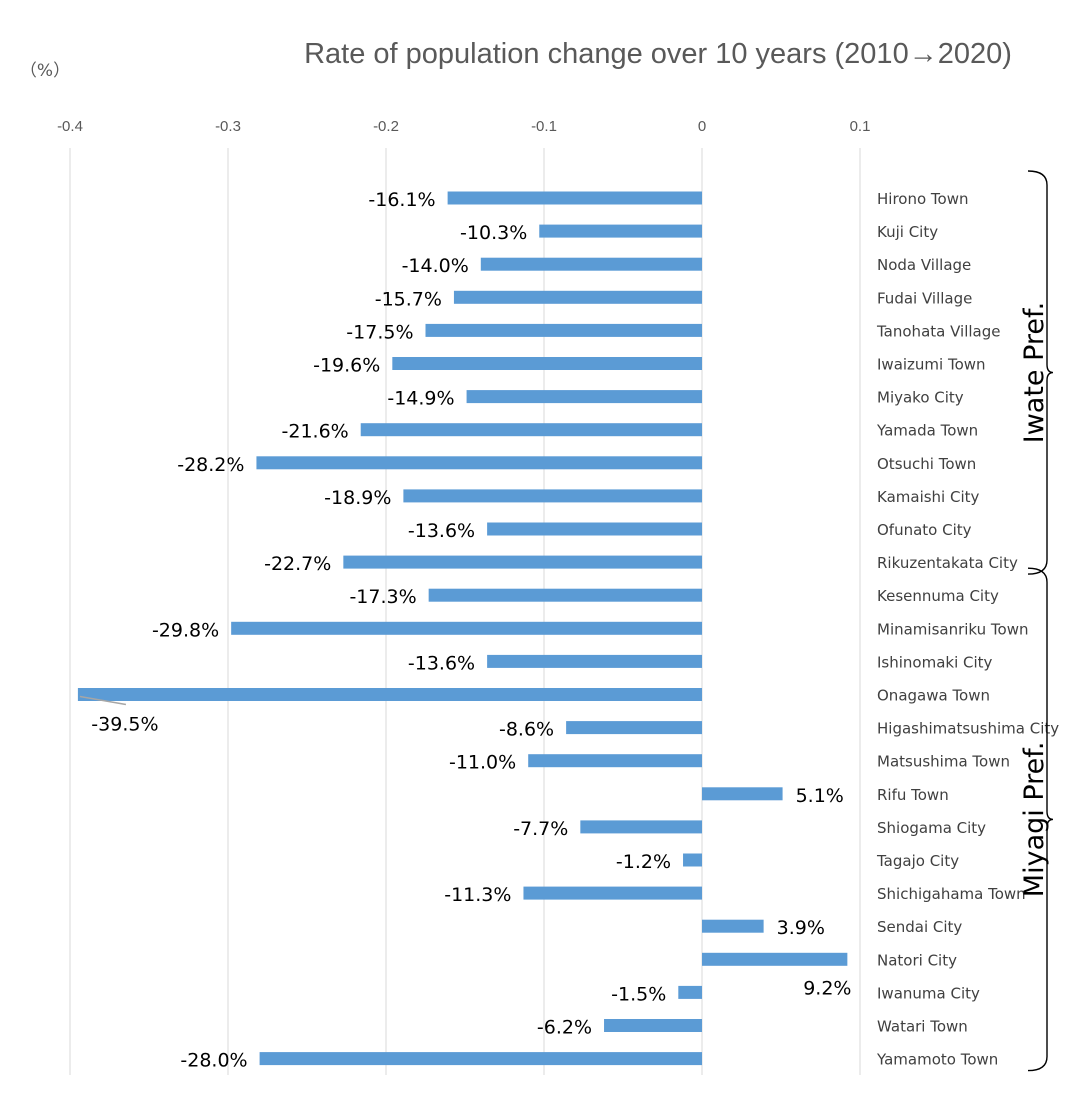  Describe the element at coordinates (297, 564) in the screenshot. I see `data-label: -22.7%` at that location.